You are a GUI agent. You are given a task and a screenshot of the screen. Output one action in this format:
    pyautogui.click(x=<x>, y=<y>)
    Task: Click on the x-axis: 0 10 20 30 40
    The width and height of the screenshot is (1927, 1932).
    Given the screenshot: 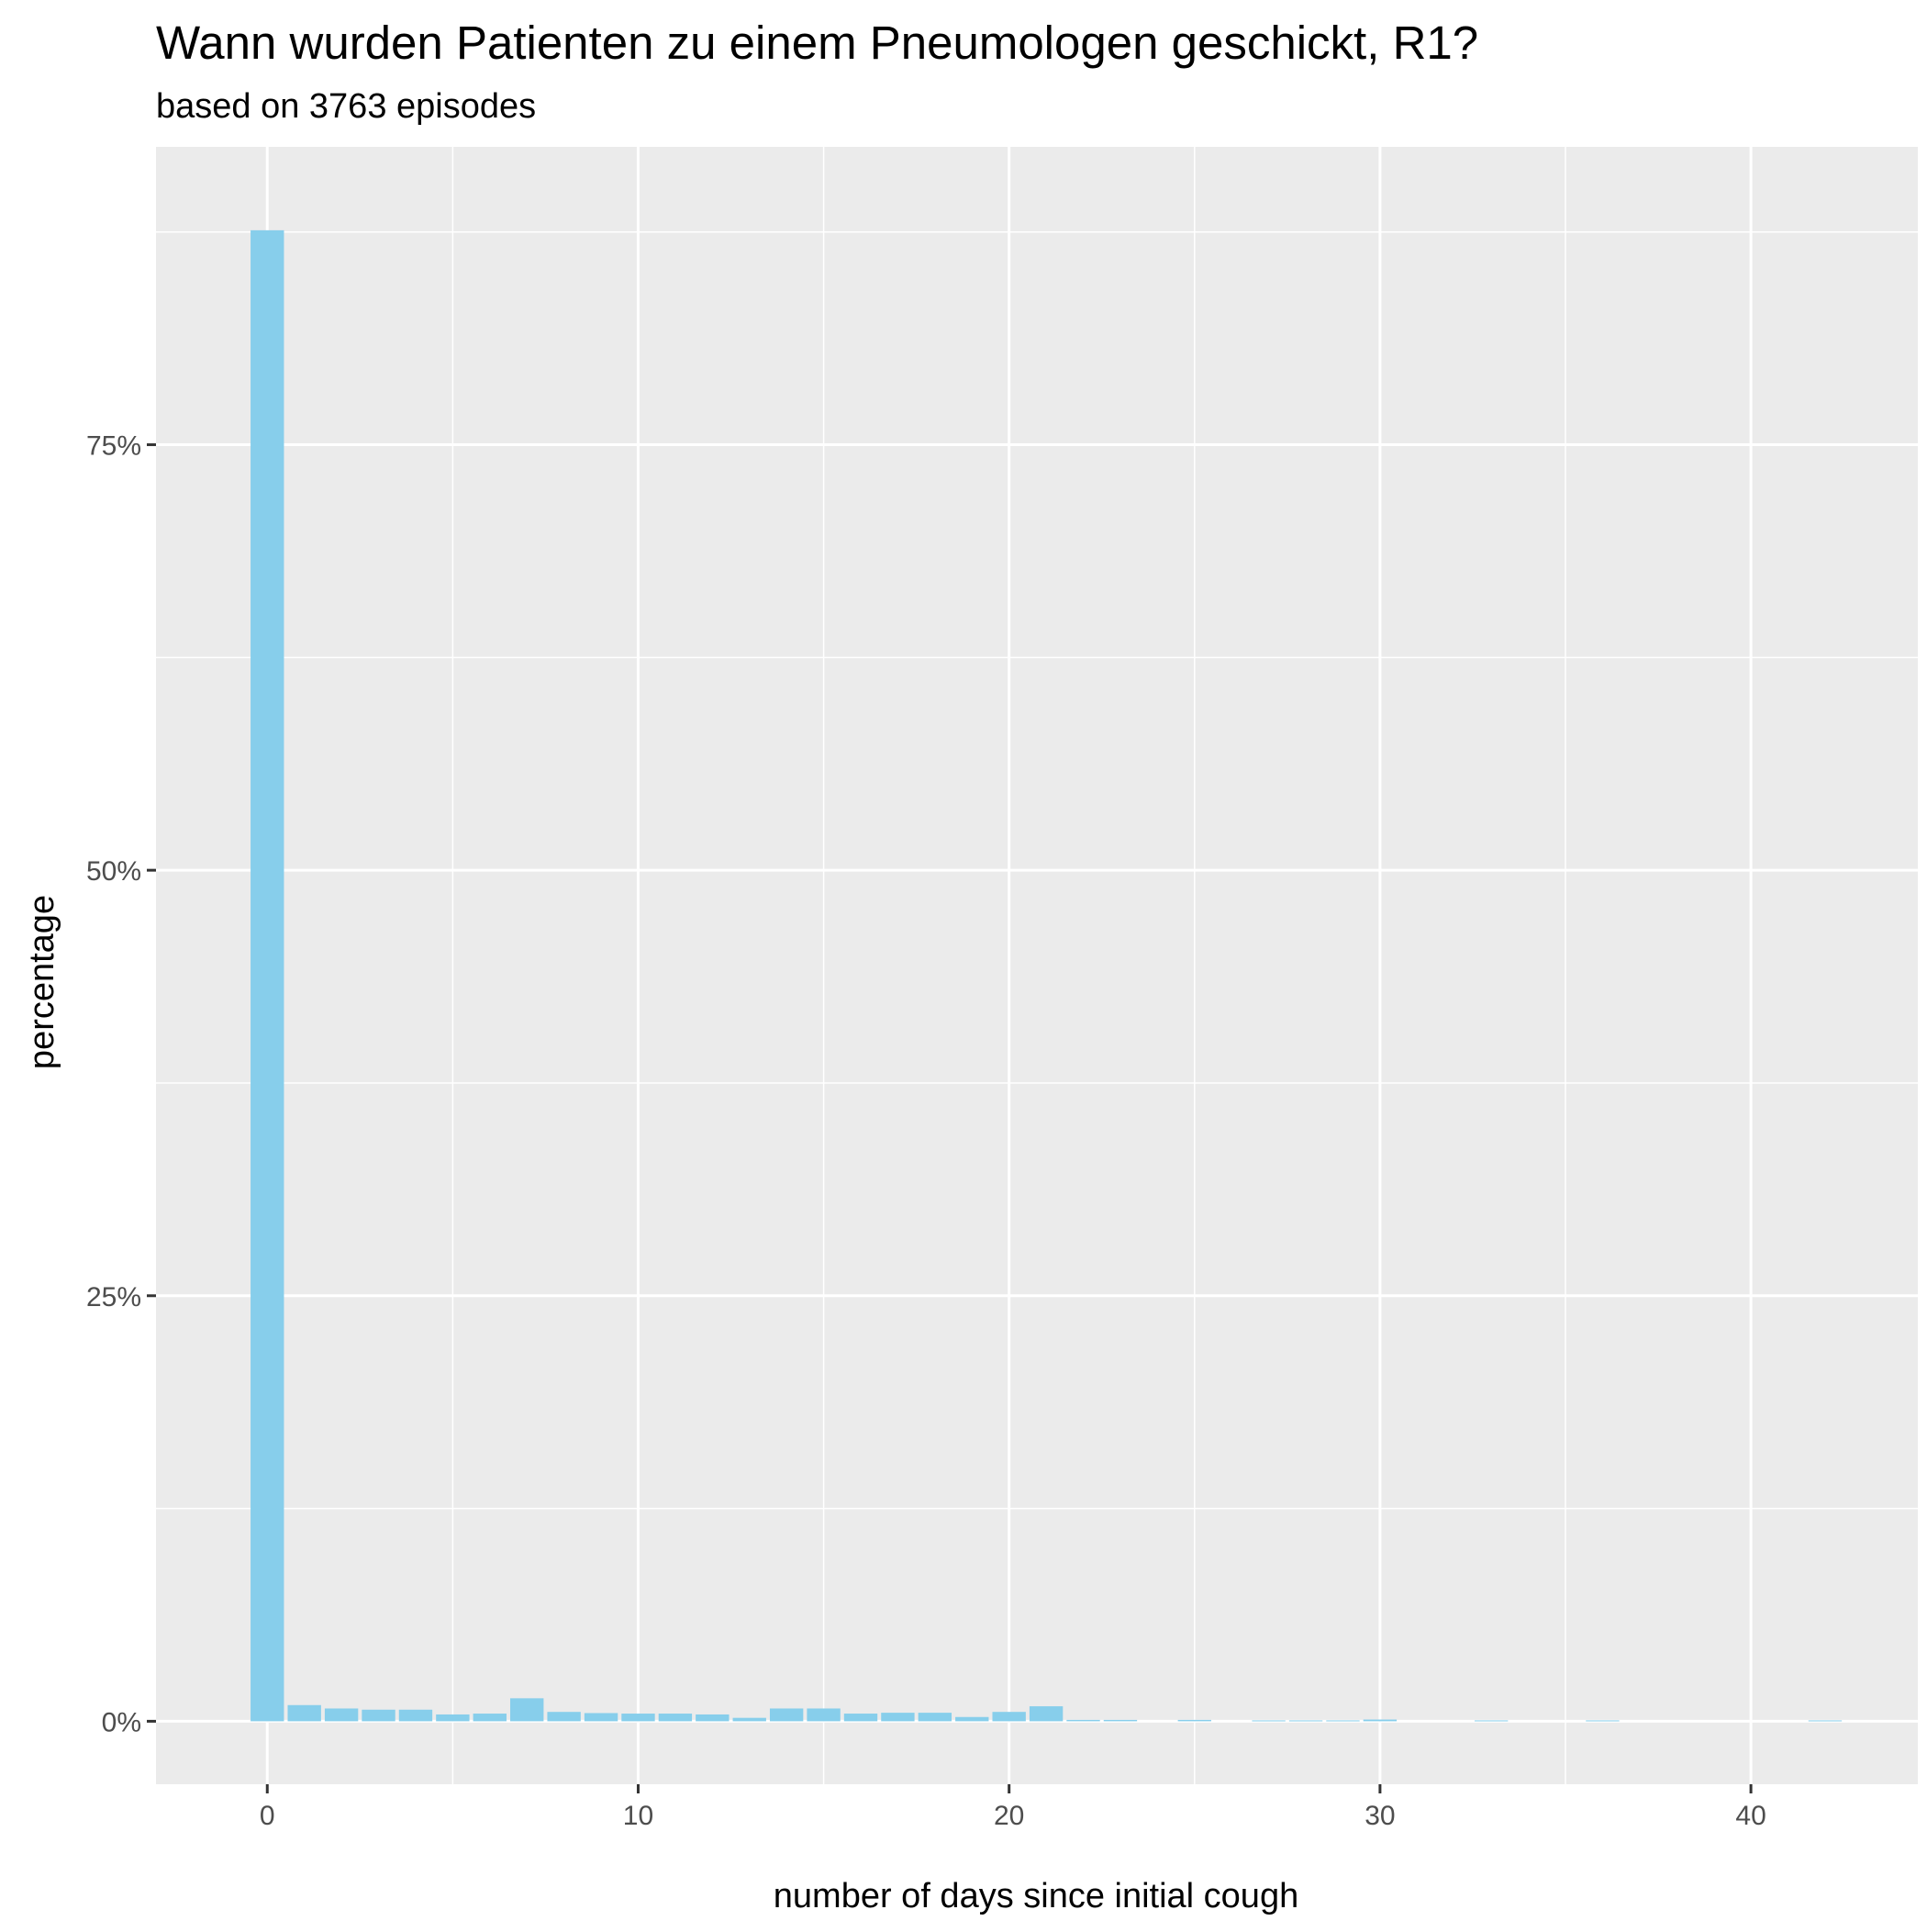 What is the action you would take?
    pyautogui.click(x=1013, y=1807)
    